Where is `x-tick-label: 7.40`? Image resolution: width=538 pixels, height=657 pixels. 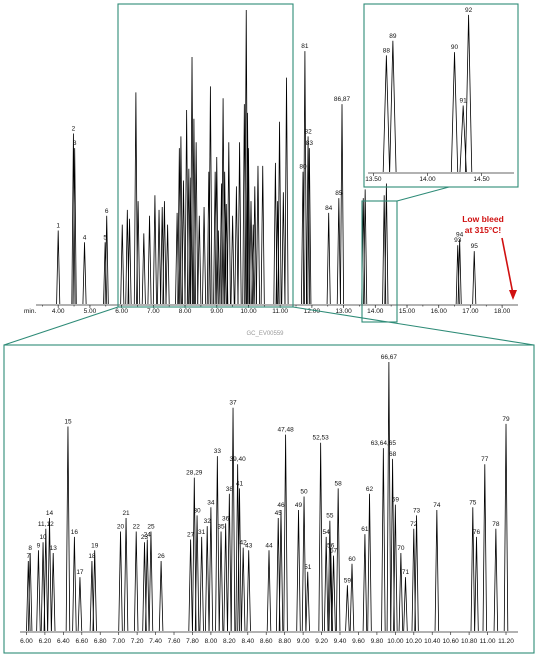
x-tick-label: 7.40 is located at coordinates (155, 641).